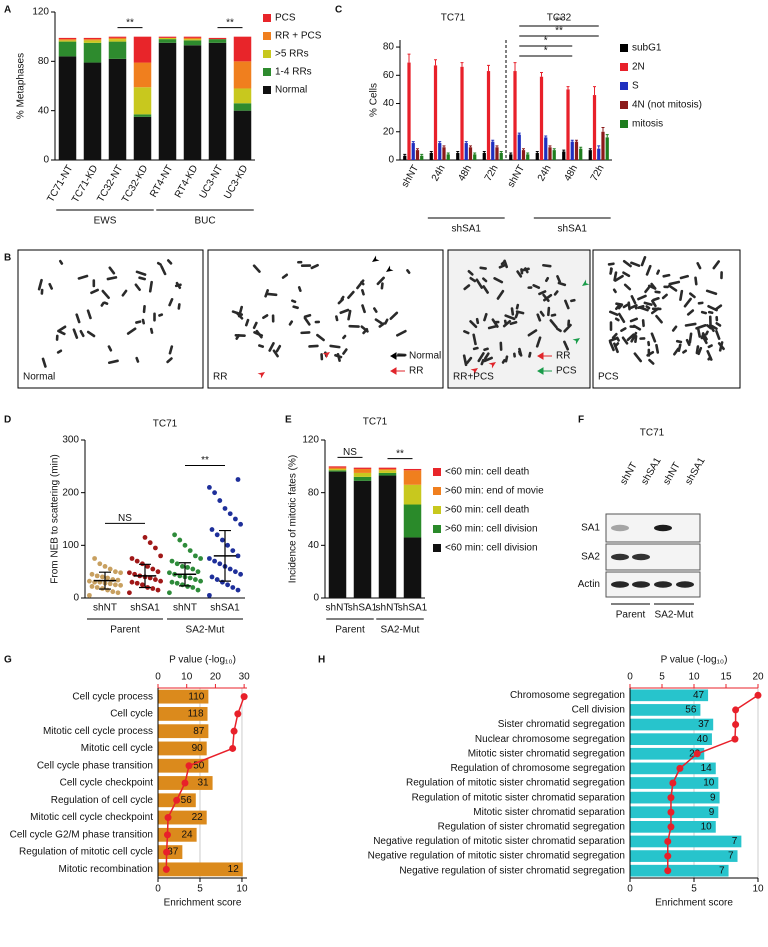  What do you see at coordinates (203, 783) in the screenshot?
I see `bar-count-label: 31` at bounding box center [203, 783].